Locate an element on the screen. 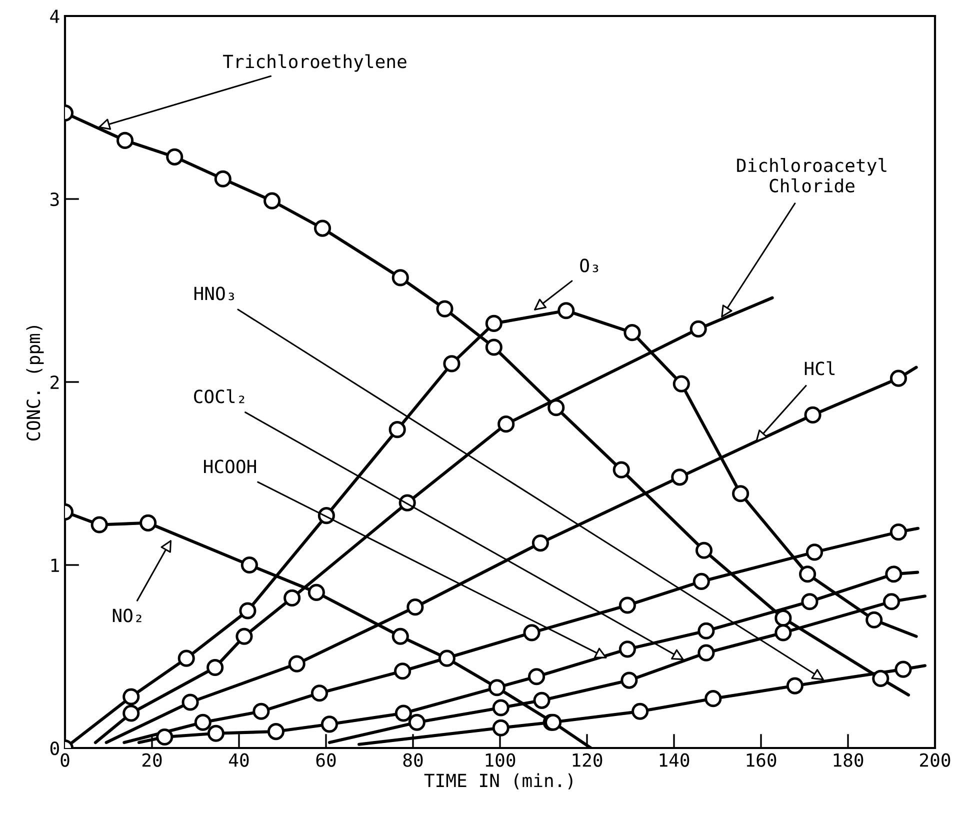 The image size is (960, 825). y-tick-label: 1 is located at coordinates (55, 565).